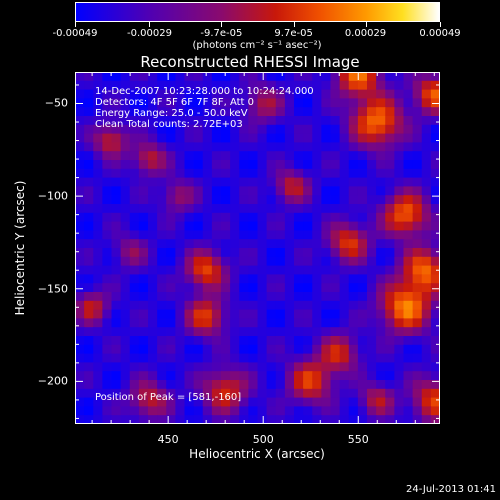  I want to click on annotation-detectors: Detectors: 4F 5F 6F 7F 8F, Att 0, so click(175, 102).